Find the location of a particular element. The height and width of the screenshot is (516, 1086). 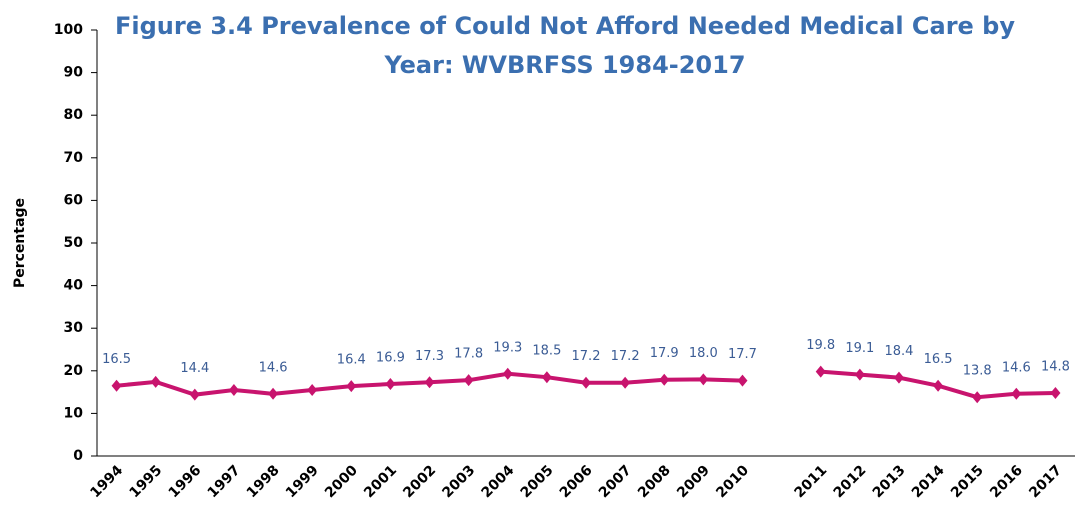

y-tick-label: 50 is located at coordinates (74, 243).